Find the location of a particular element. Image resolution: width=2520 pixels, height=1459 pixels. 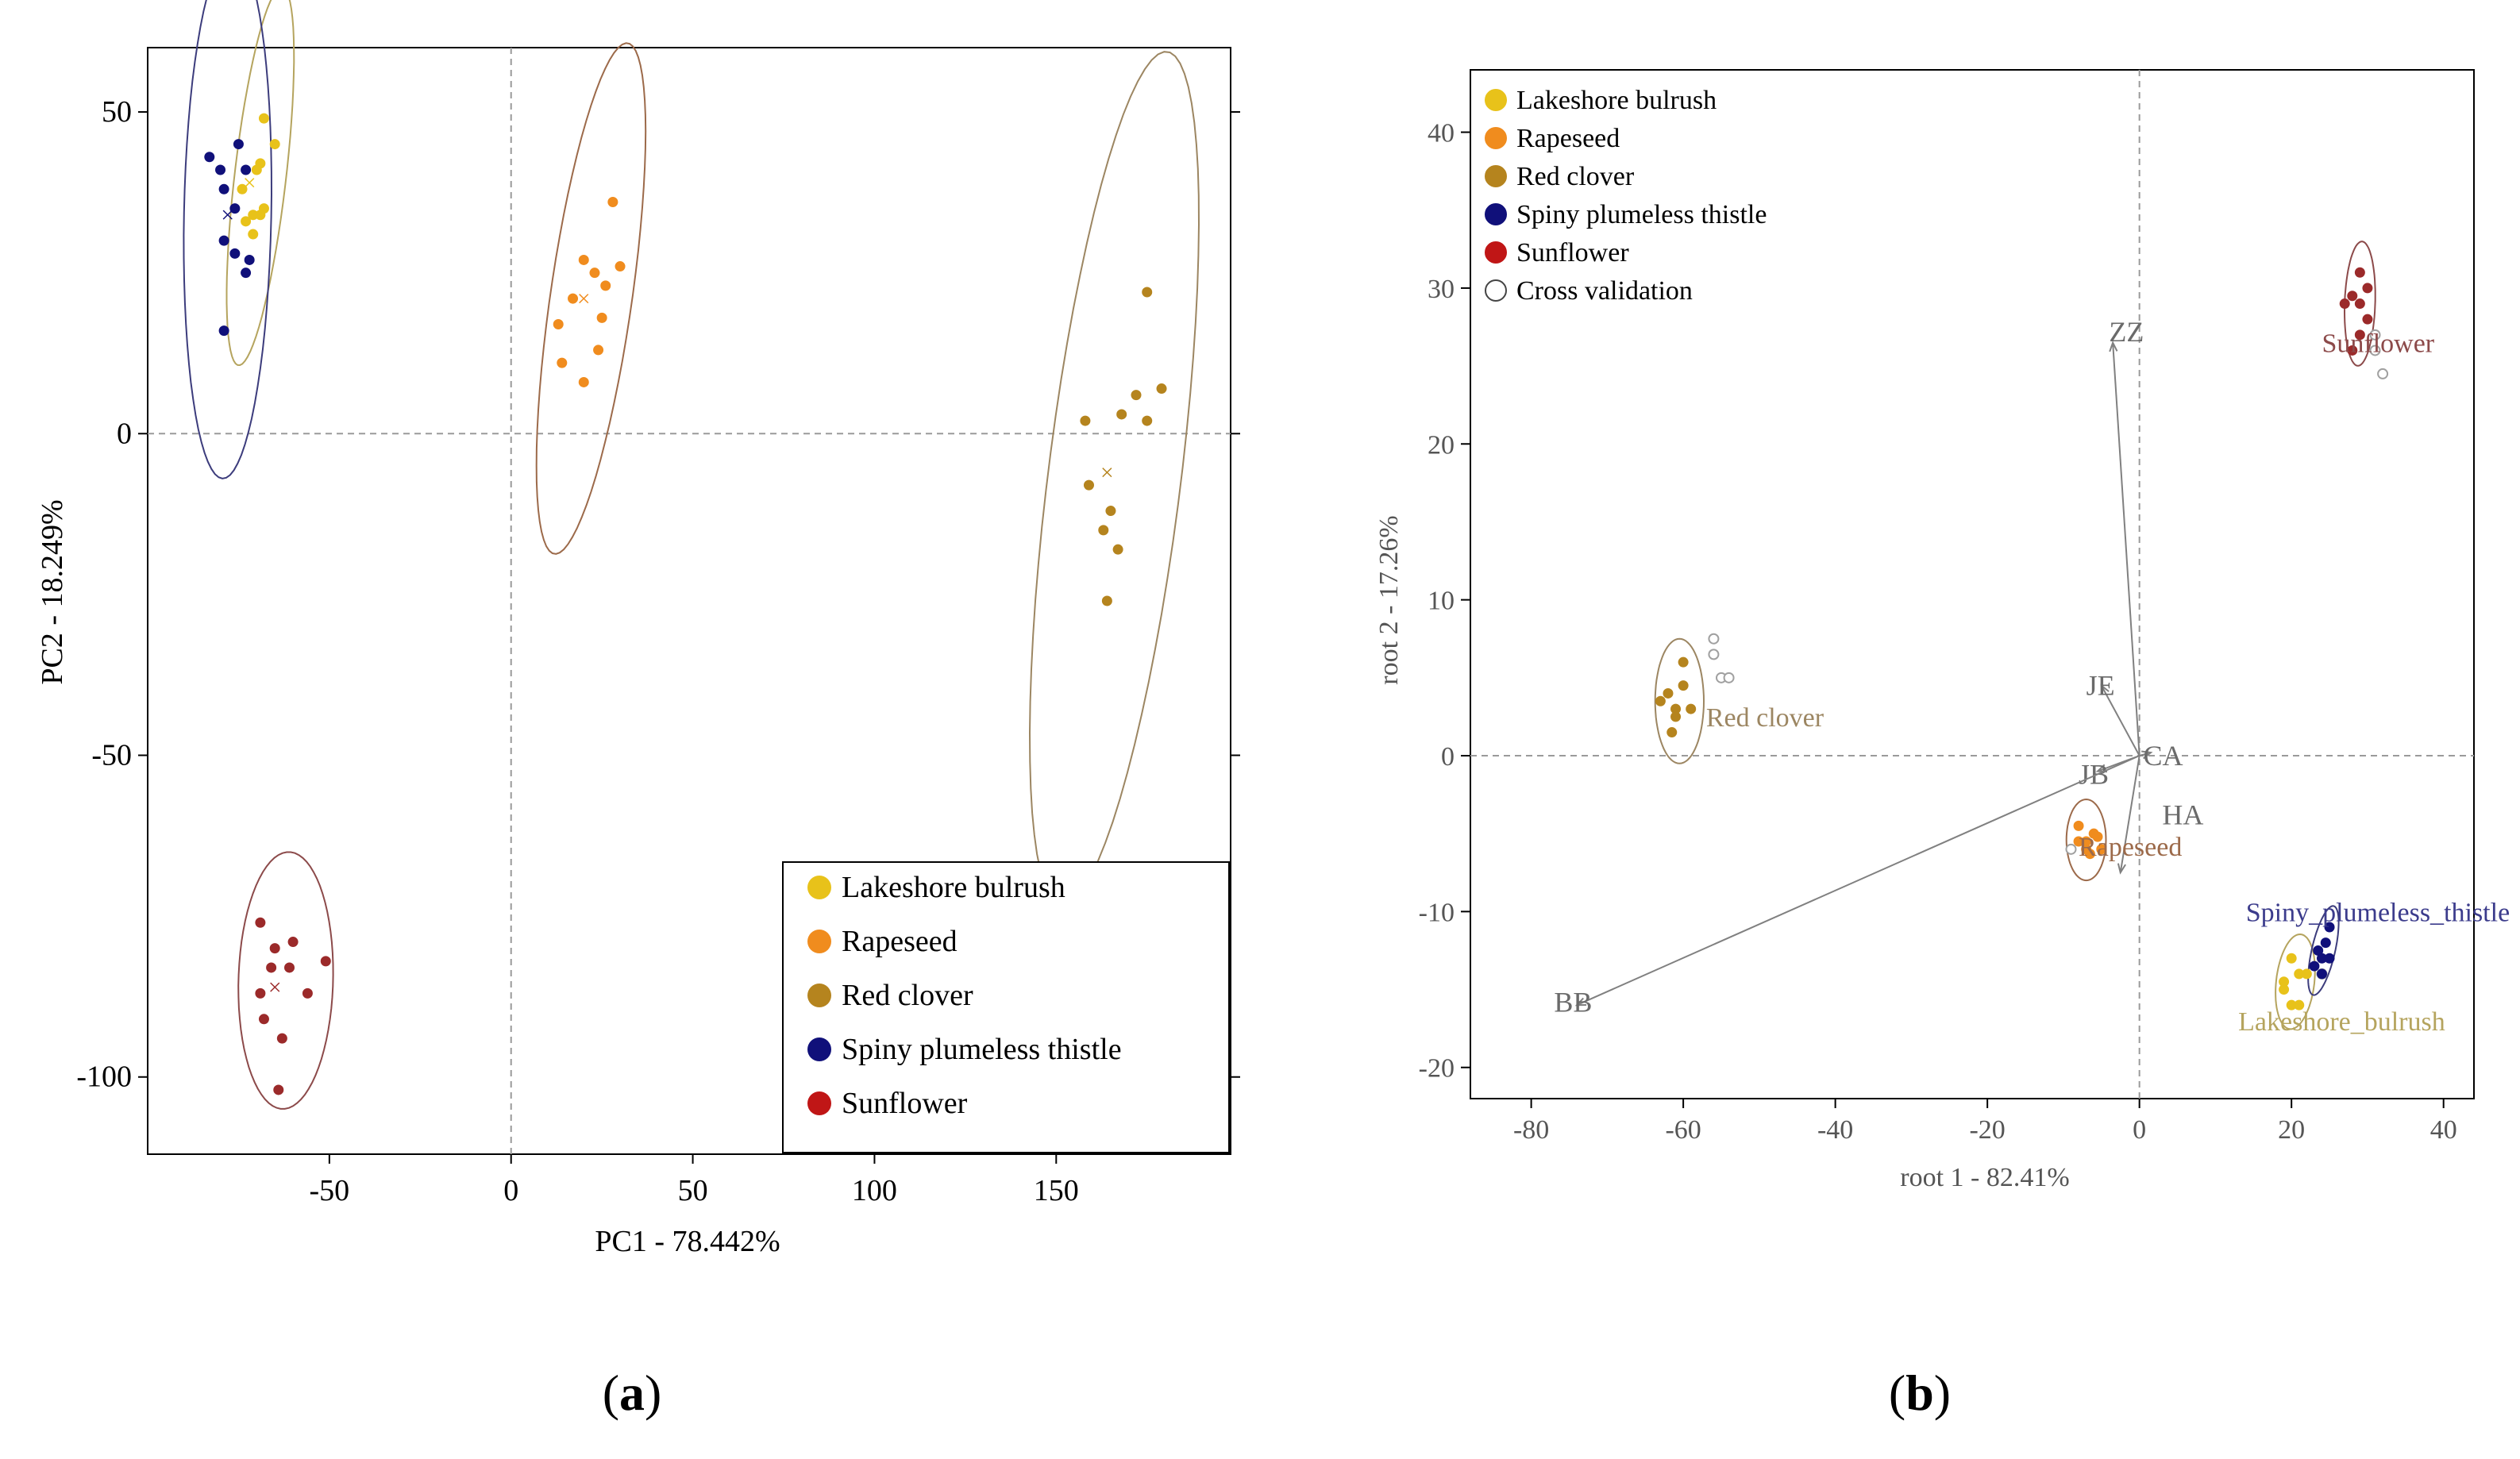

b-legend-label-red-clover: Red clover is located at coordinates (1575, 176).